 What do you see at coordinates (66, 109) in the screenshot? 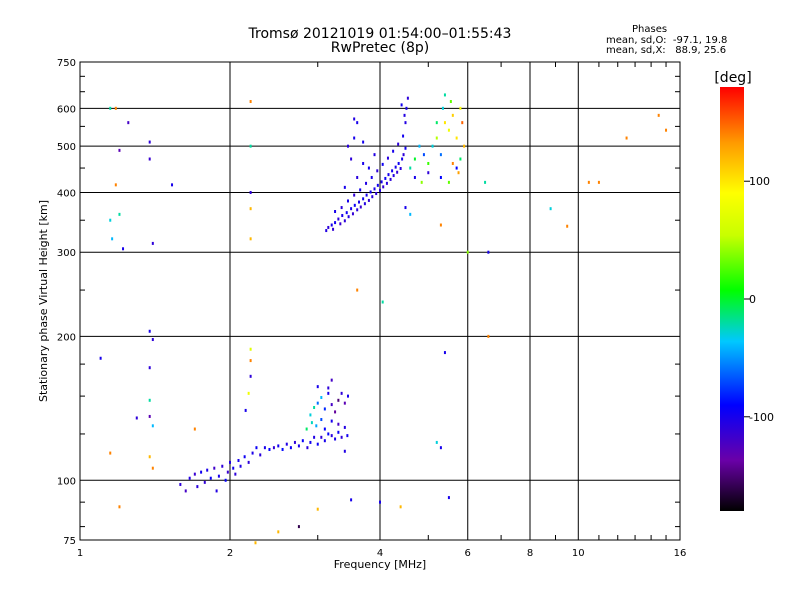
I see `y-tick-label: 600` at bounding box center [66, 109].